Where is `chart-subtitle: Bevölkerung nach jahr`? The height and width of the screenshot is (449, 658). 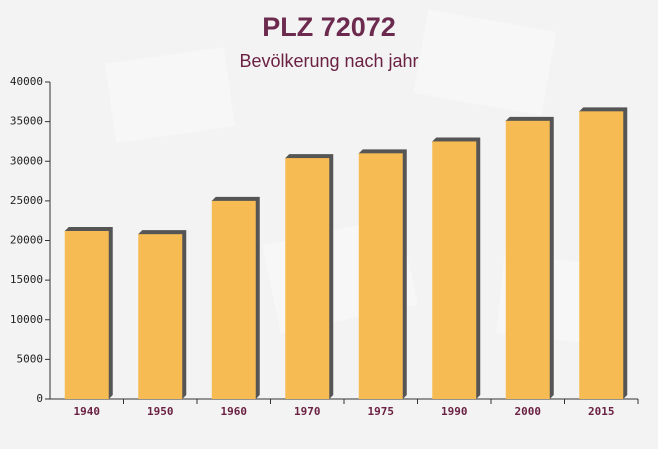
chart-subtitle: Bevölkerung nach jahr is located at coordinates (328, 61).